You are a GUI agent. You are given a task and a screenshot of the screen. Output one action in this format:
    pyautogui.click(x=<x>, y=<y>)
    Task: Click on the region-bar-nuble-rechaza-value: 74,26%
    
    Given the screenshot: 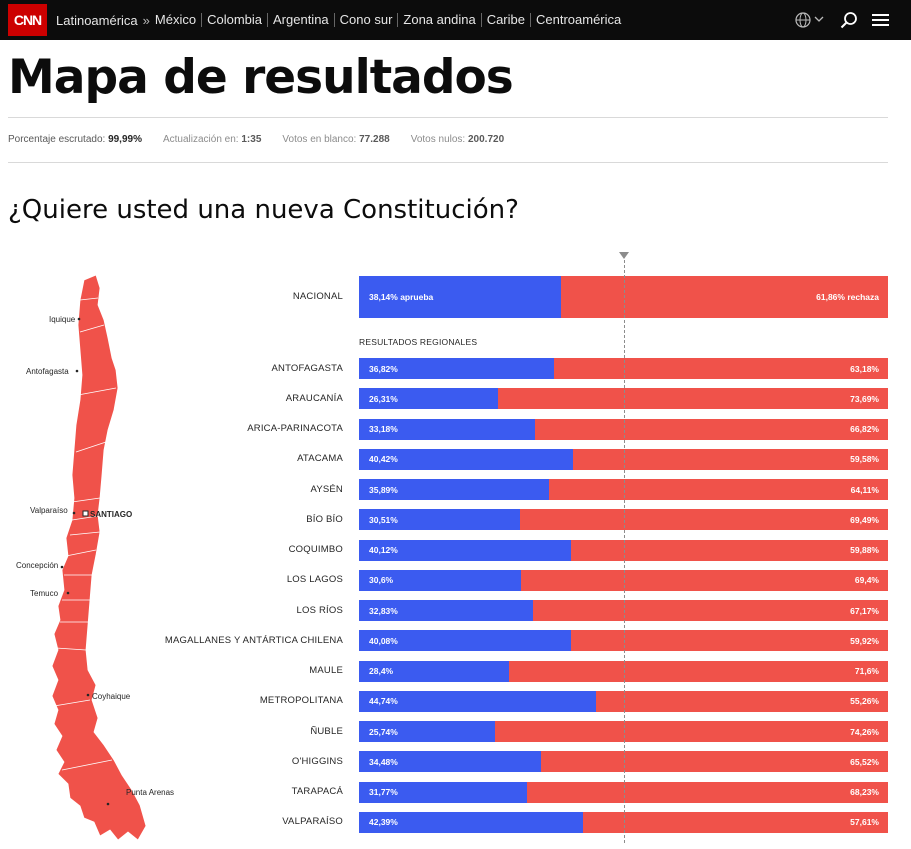 What is the action you would take?
    pyautogui.click(x=864, y=731)
    